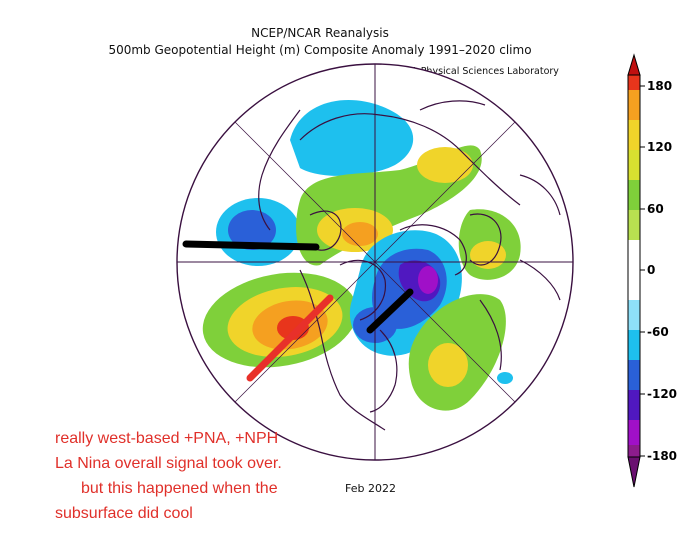 The width and height of the screenshot is (700, 542). Describe the element at coordinates (167, 438) in the screenshot. I see `annotation-line: really west-based +PNA, +NPH` at that location.